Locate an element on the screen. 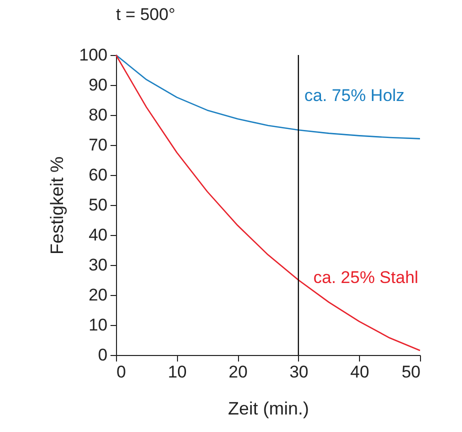 This screenshot has width=462, height=432. x-tick-label: 0 is located at coordinates (121, 372).